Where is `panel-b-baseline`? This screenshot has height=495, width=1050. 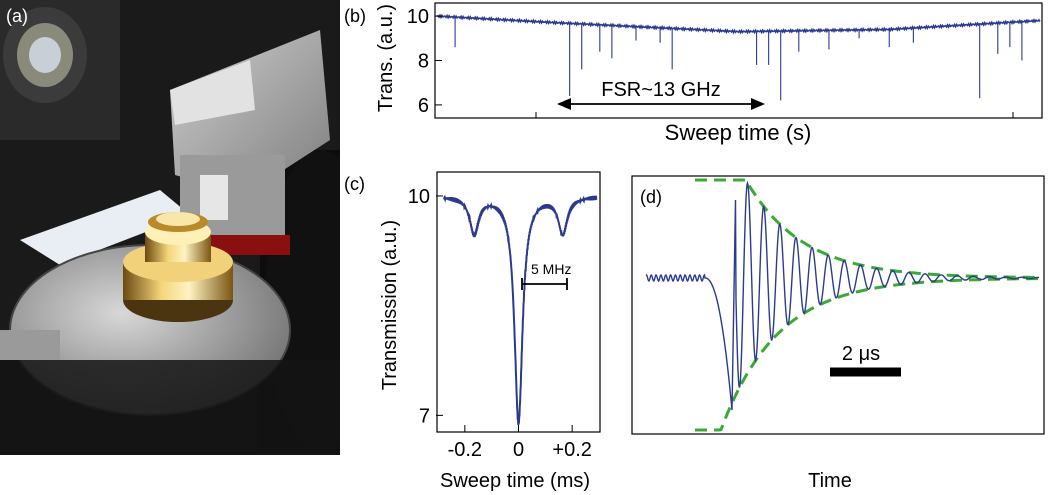 panel-b-baseline is located at coordinates (738, 24).